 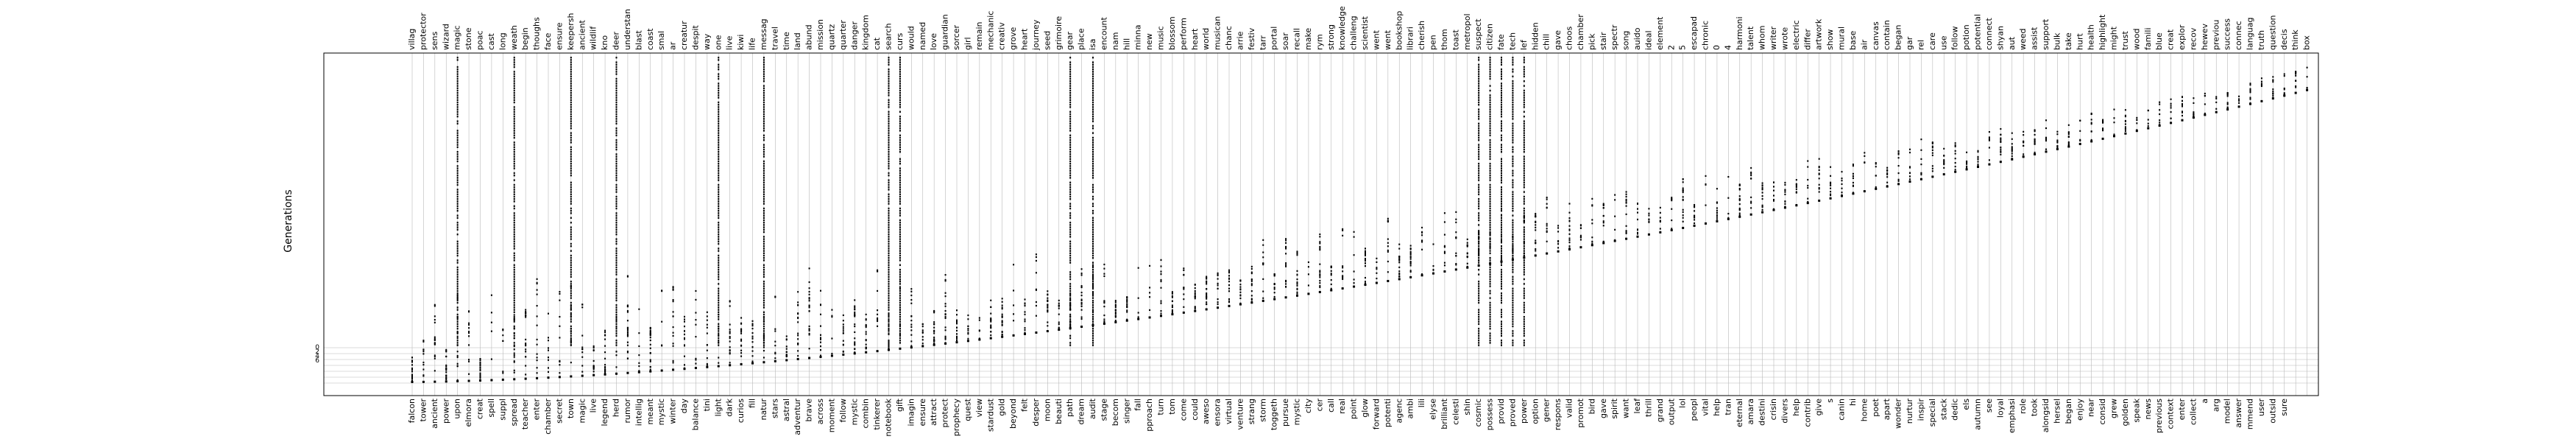 I want to click on top-tick-label: journey, so click(x=1036, y=35).